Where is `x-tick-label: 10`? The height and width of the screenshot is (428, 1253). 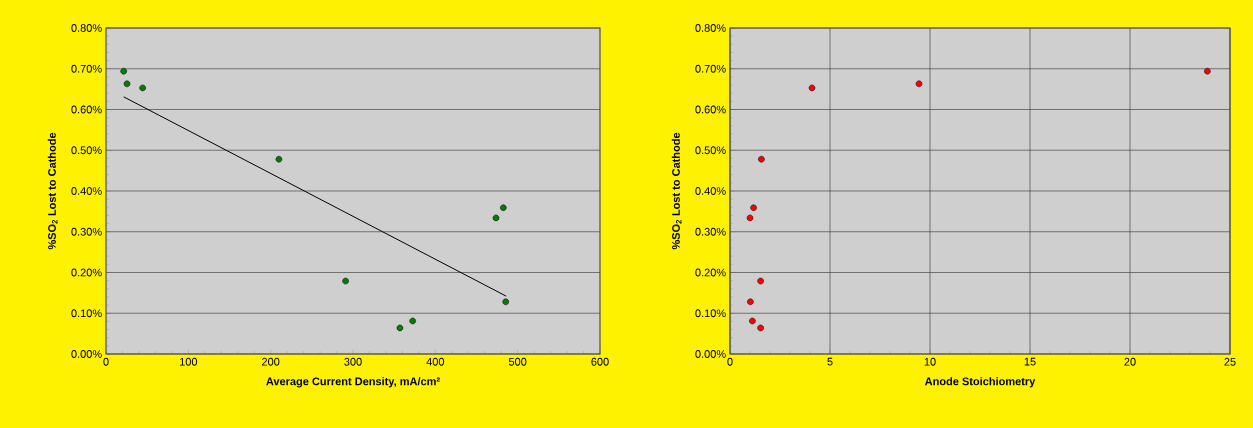
x-tick-label: 10 is located at coordinates (930, 361).